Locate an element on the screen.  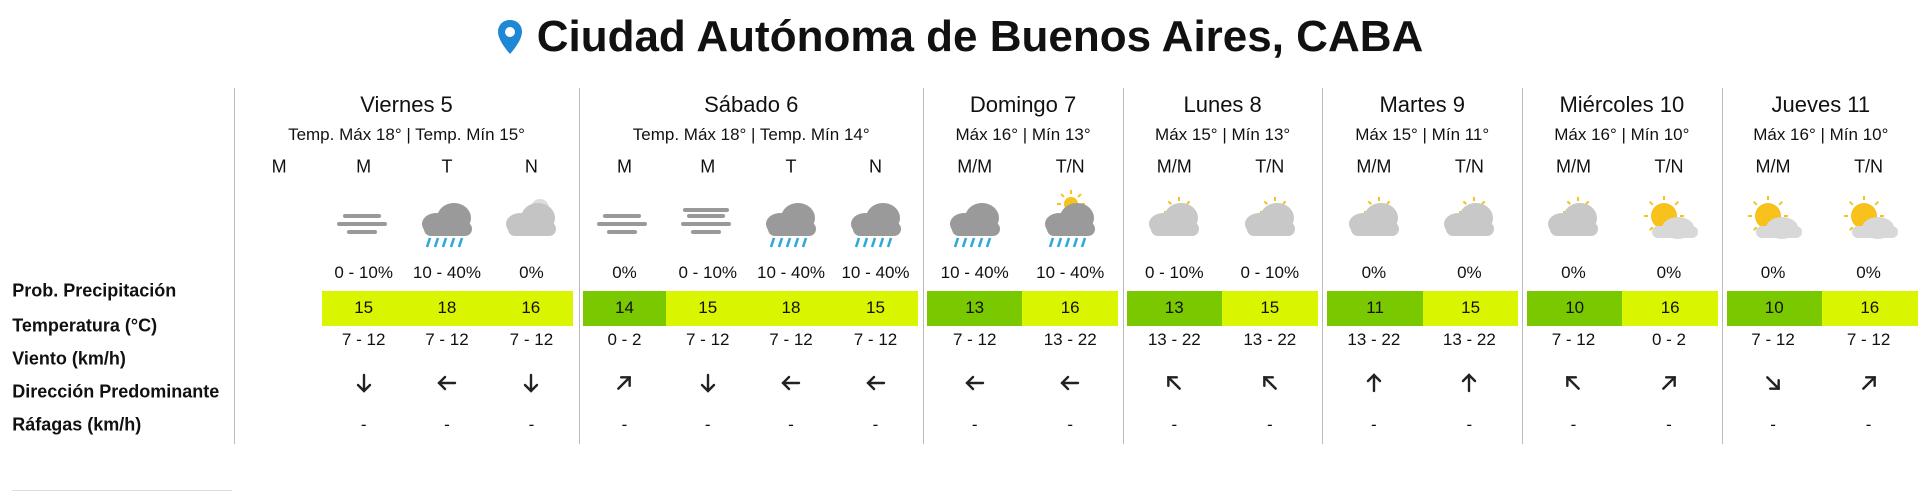
day-name: Jueves 11 is located at coordinates (1821, 105).